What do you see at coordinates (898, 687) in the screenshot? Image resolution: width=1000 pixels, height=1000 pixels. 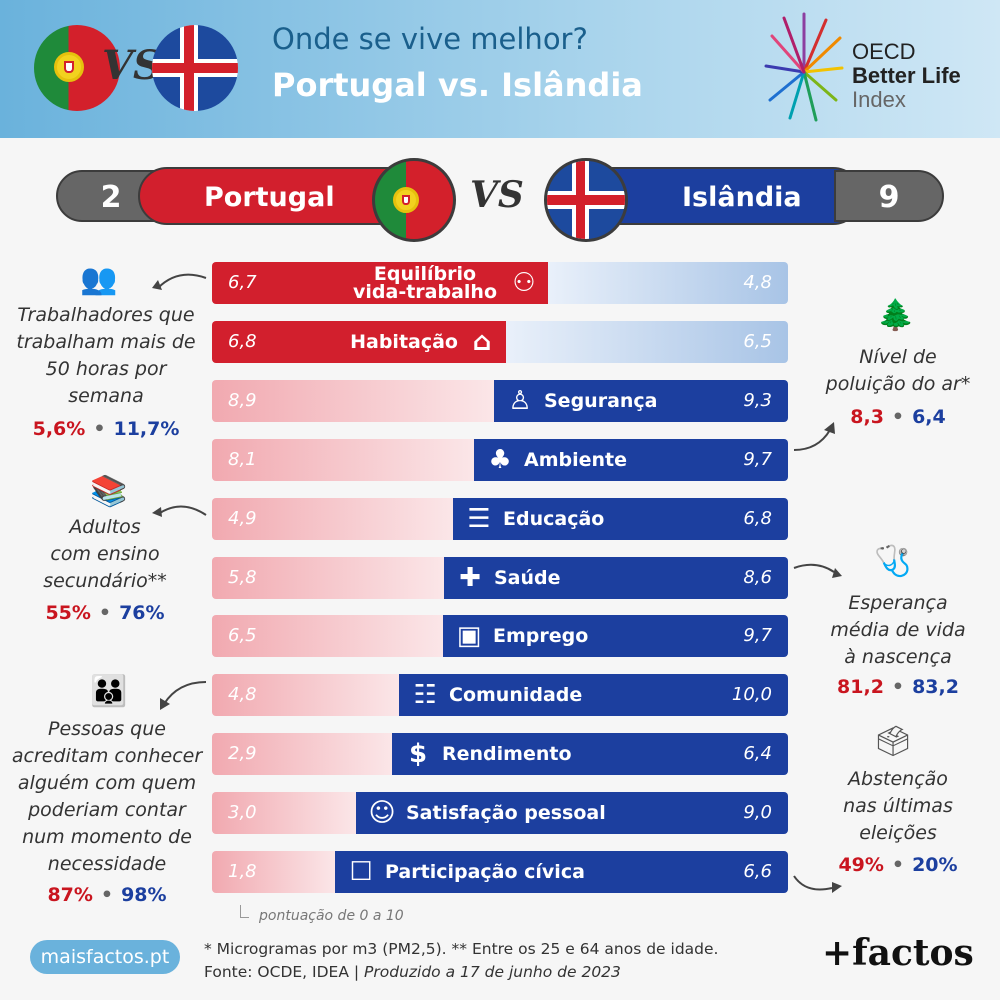 I see `life-expectancy-note-values: 81,2 • 83,2` at bounding box center [898, 687].